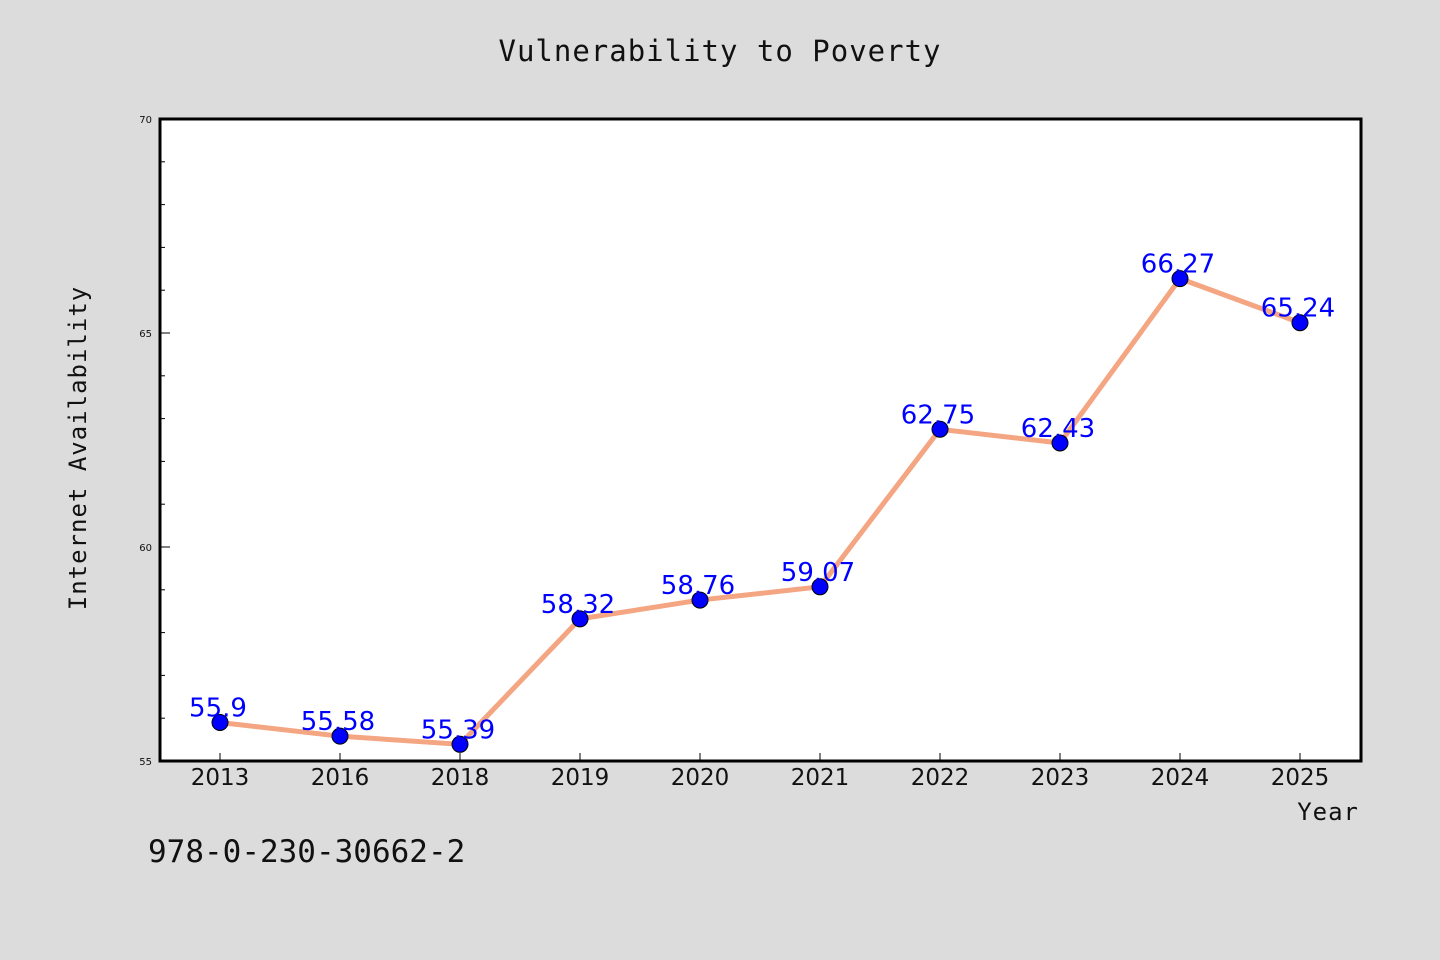 This screenshot has width=1440, height=960. I want to click on x-tick-label: 2019, so click(580, 778).